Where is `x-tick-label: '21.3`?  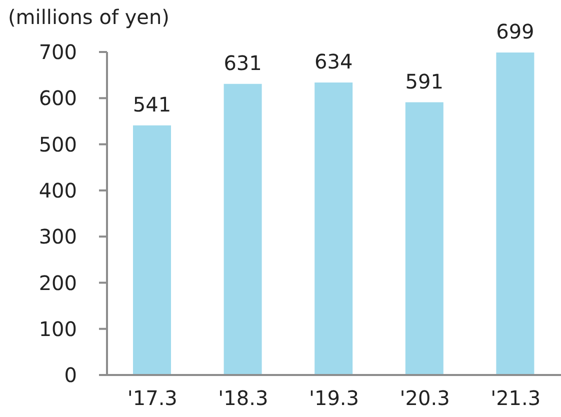
x-tick-label: '21.3 is located at coordinates (515, 398).